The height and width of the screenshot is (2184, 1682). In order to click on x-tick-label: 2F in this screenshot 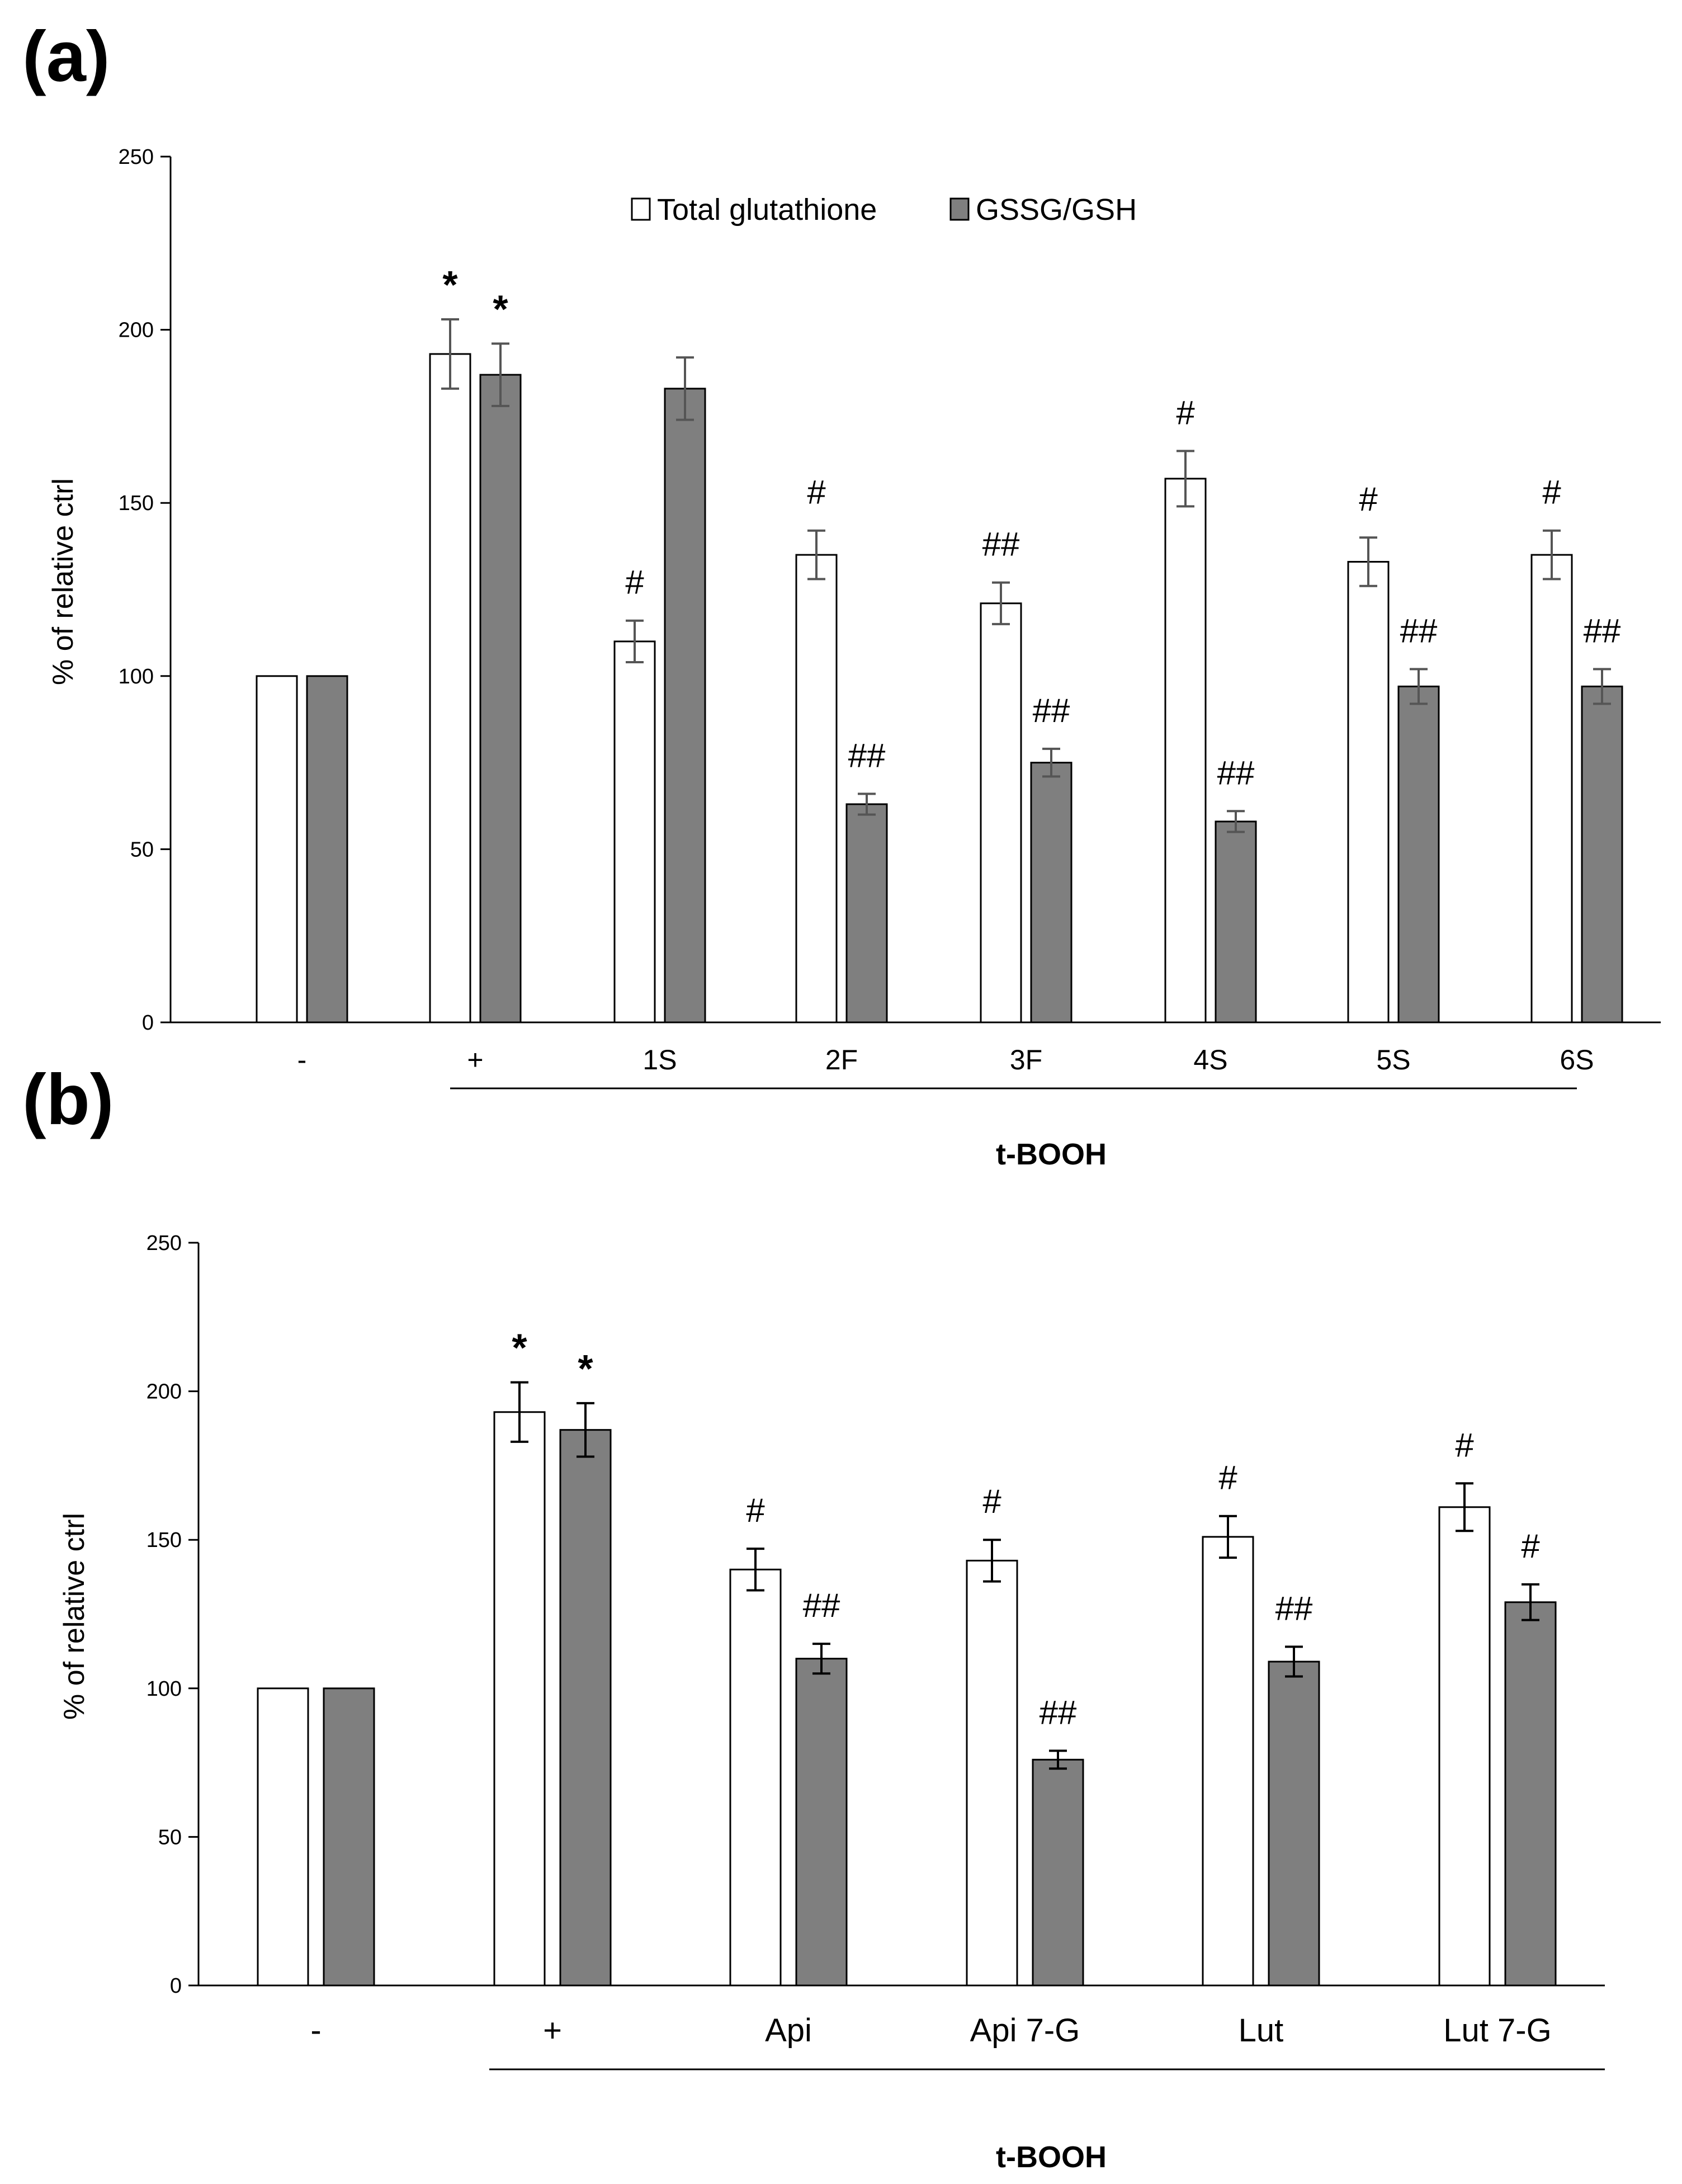, I will do `click(842, 1060)`.